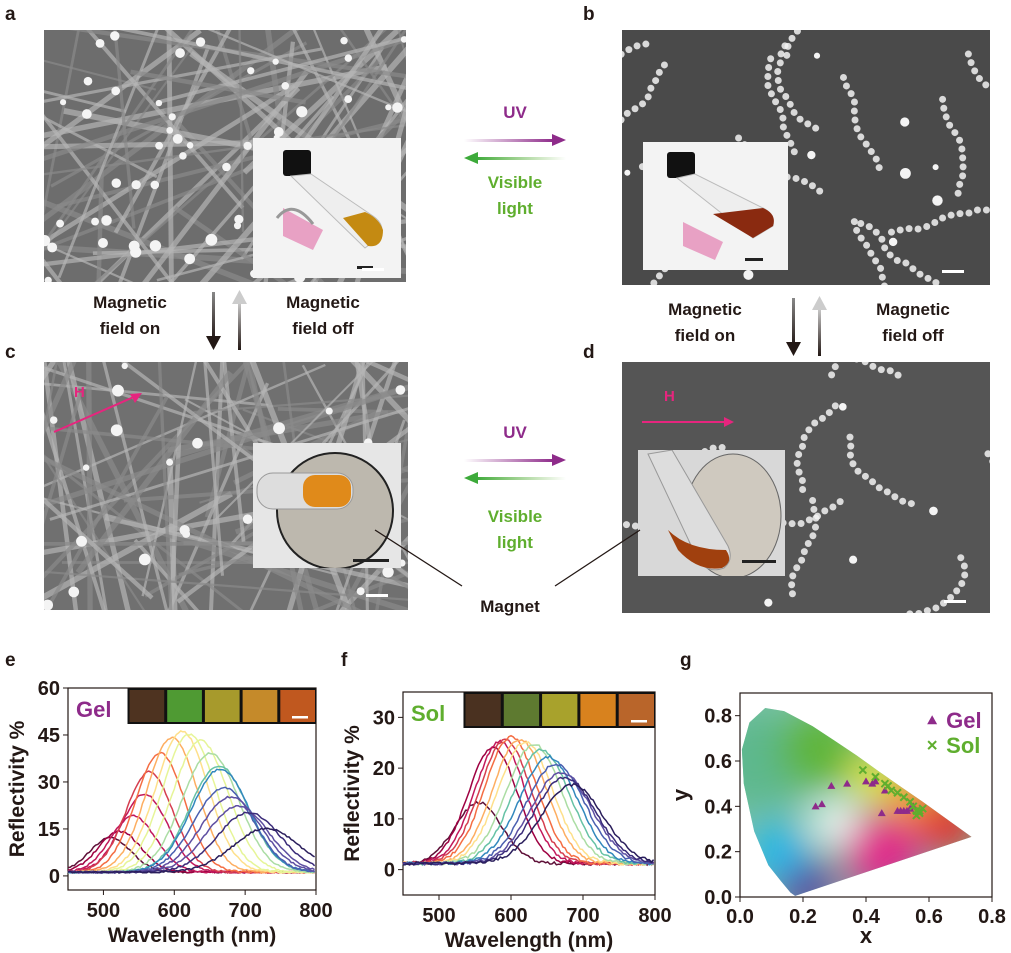 This screenshot has height=953, width=1011. What do you see at coordinates (754, 259) in the screenshot?
I see `scale-bar` at bounding box center [754, 259].